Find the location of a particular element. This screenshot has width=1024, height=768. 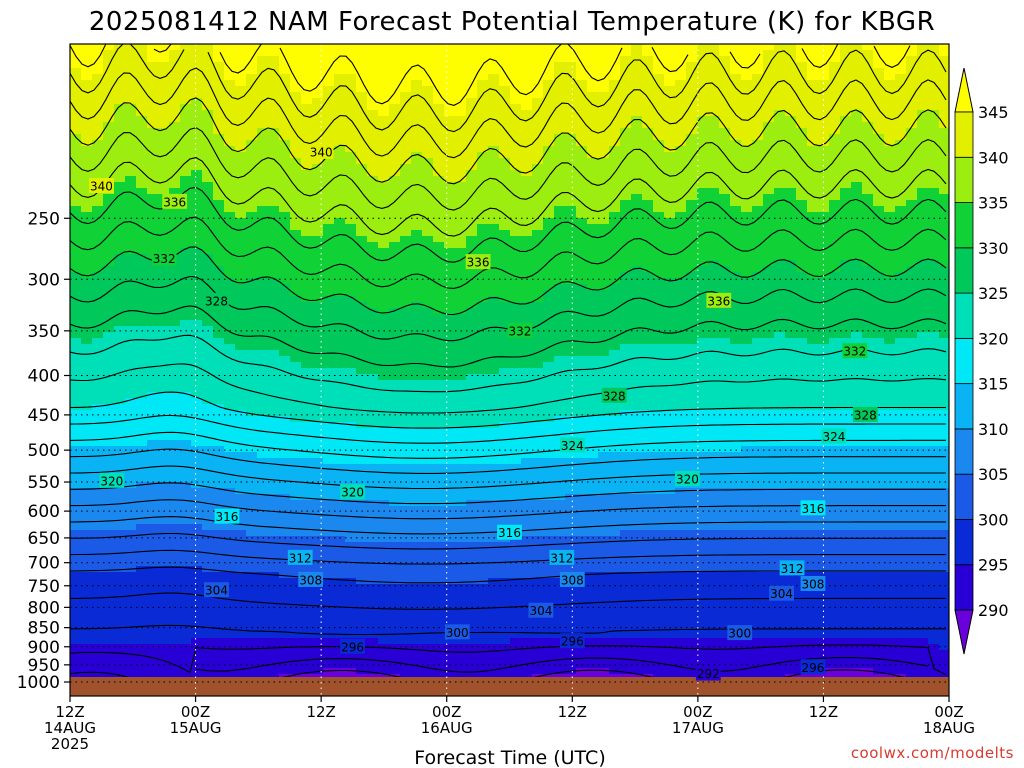

contour-label-30: 296 is located at coordinates (352, 646).